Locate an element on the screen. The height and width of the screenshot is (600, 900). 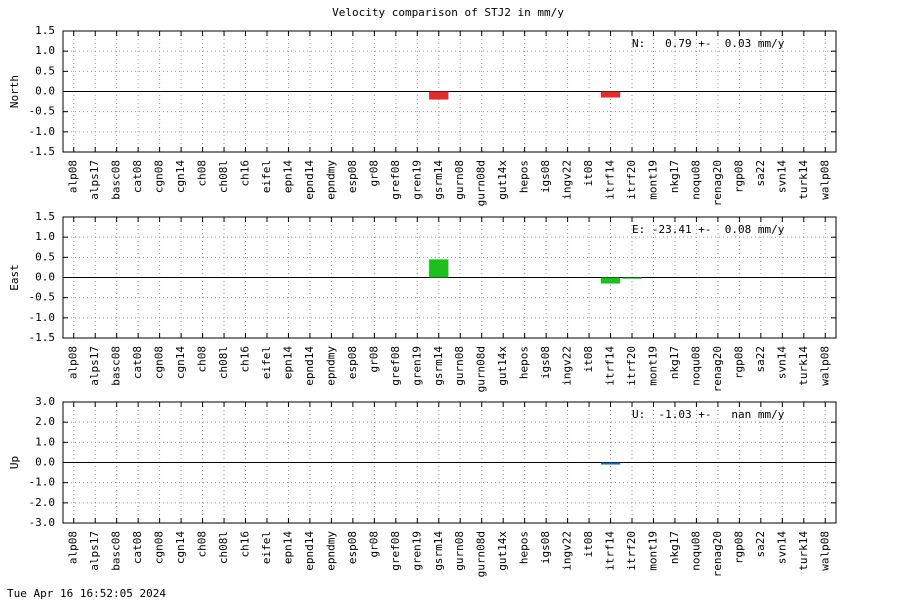
x-tick-label: gurn08d is located at coordinates (481, 369).